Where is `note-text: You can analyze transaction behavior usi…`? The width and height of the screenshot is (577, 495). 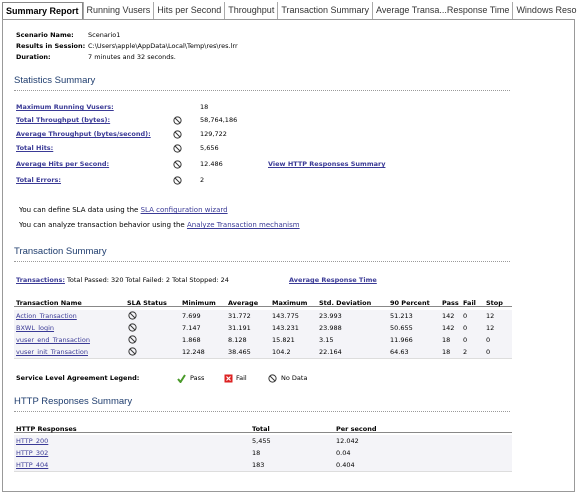 note-text: You can analyze transaction behavior usi… is located at coordinates (103, 225).